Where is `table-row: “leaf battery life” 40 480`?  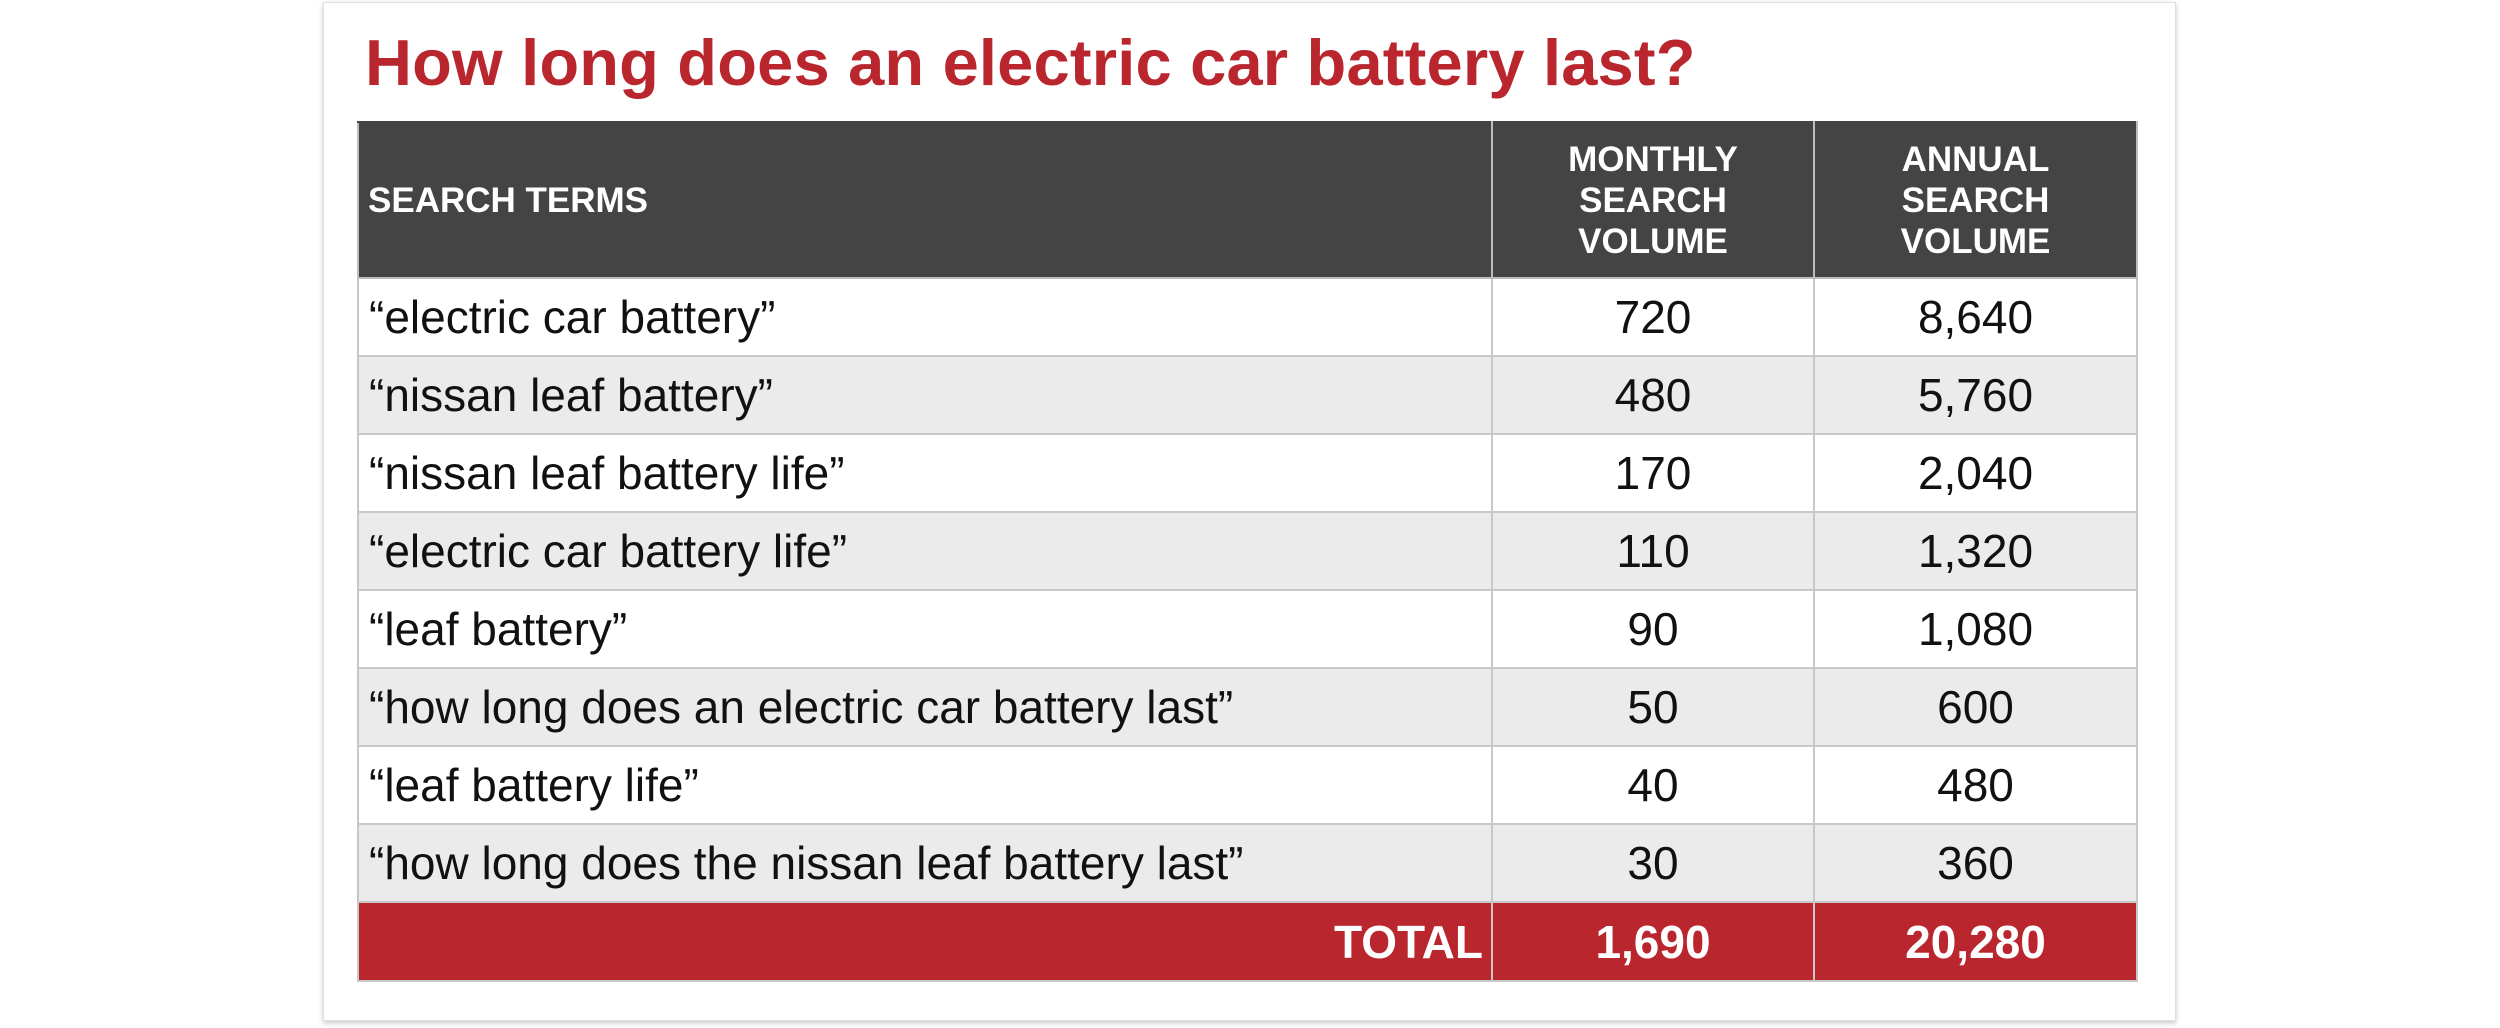
table-row: “leaf battery life” 40 480 is located at coordinates (1247, 785).